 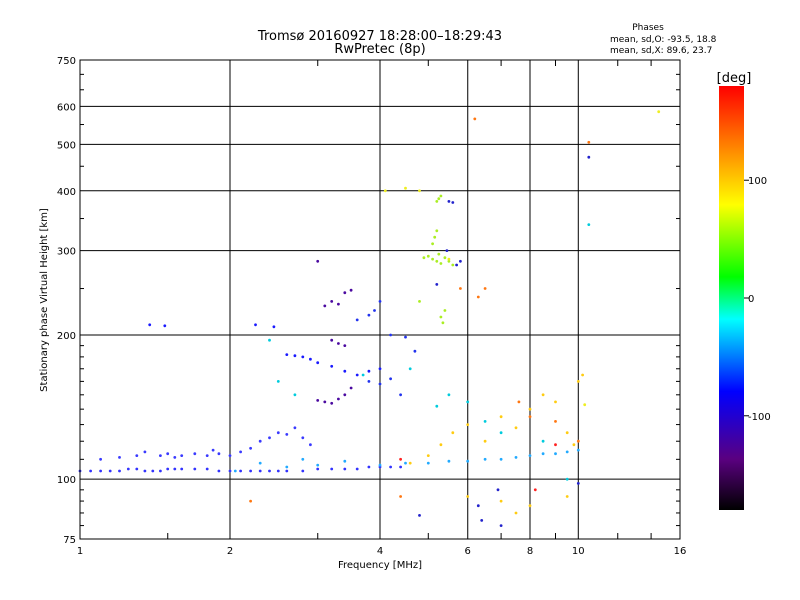 I want to click on y-tick-label: 300, so click(x=66, y=252).